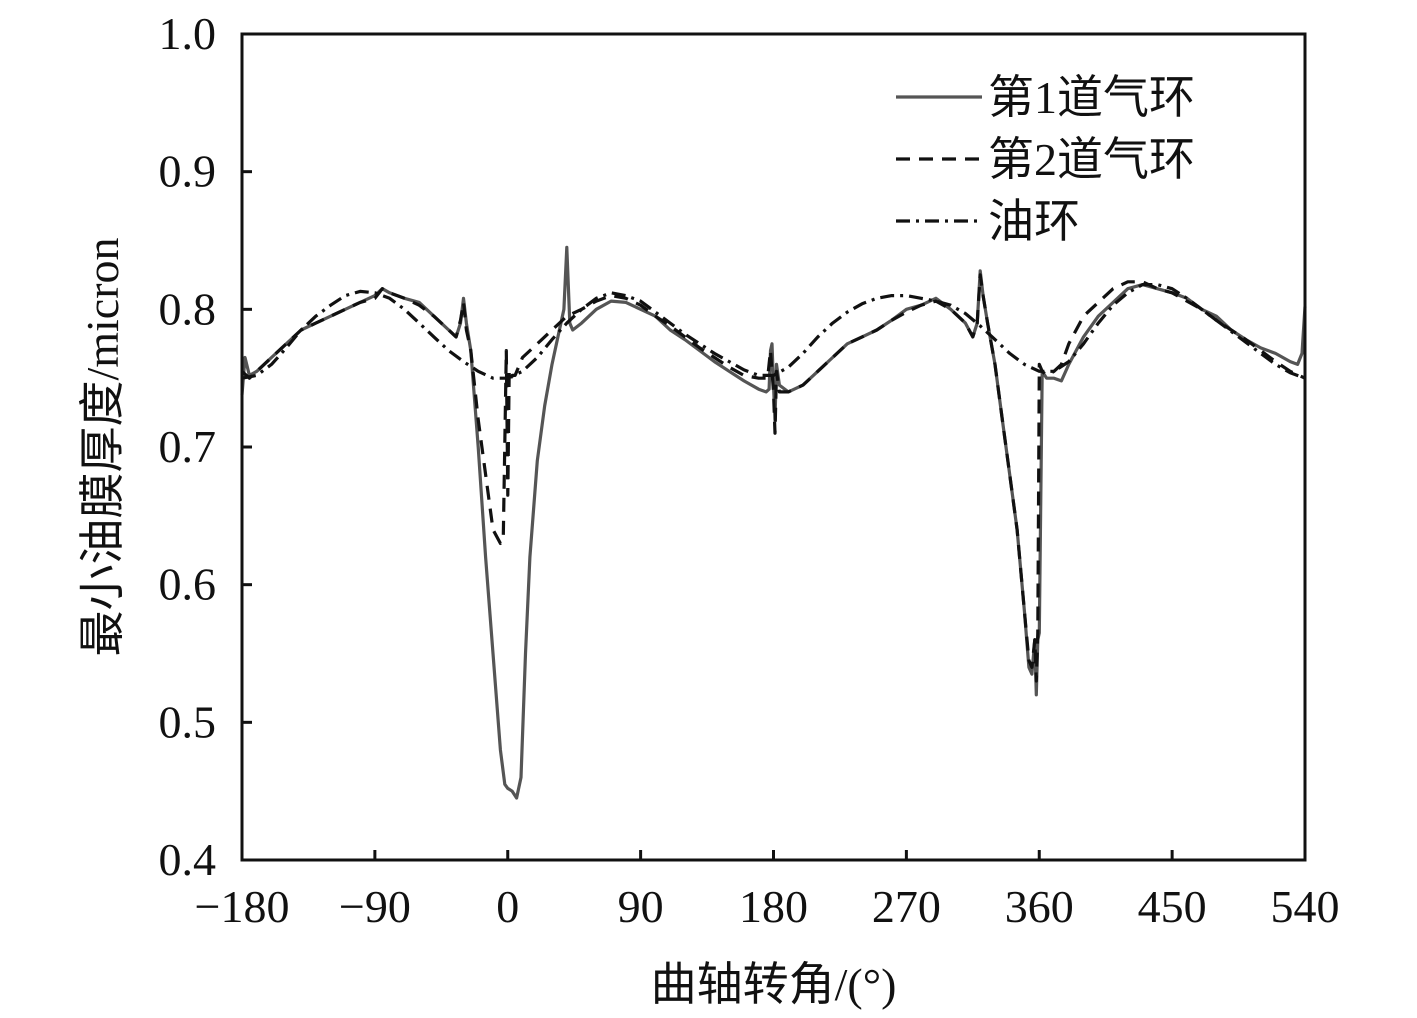 The width and height of the screenshot is (1417, 1018). I want to click on x-tick-label: 90, so click(641, 906).